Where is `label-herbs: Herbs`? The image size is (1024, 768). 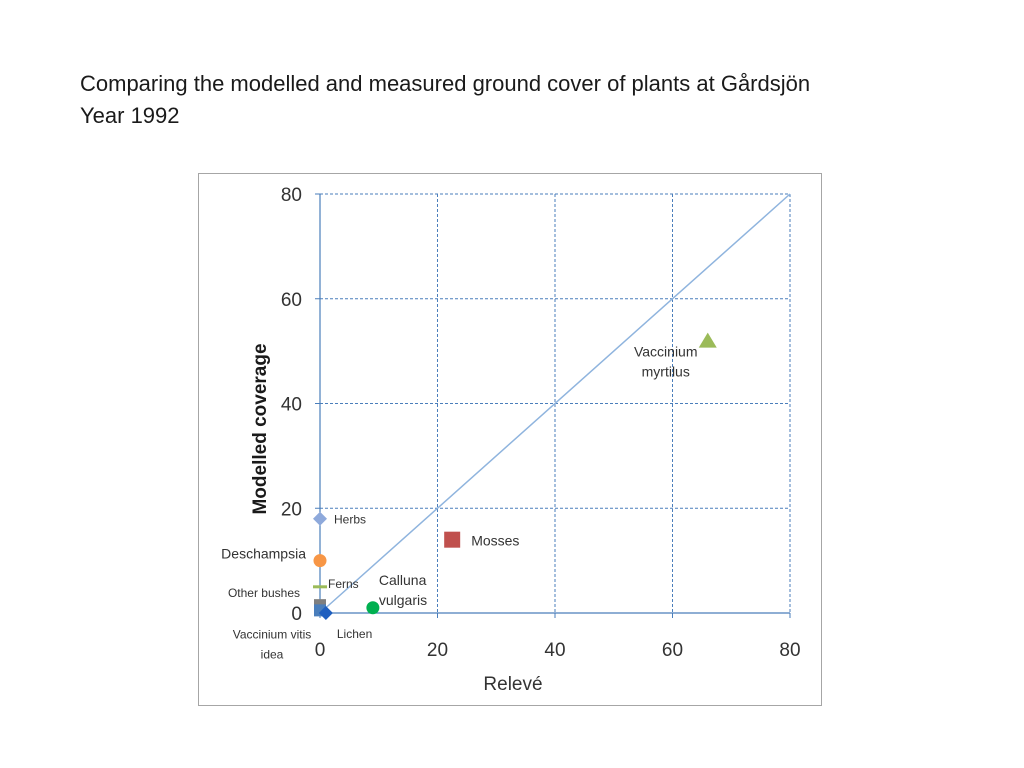
label-herbs: Herbs is located at coordinates (350, 520).